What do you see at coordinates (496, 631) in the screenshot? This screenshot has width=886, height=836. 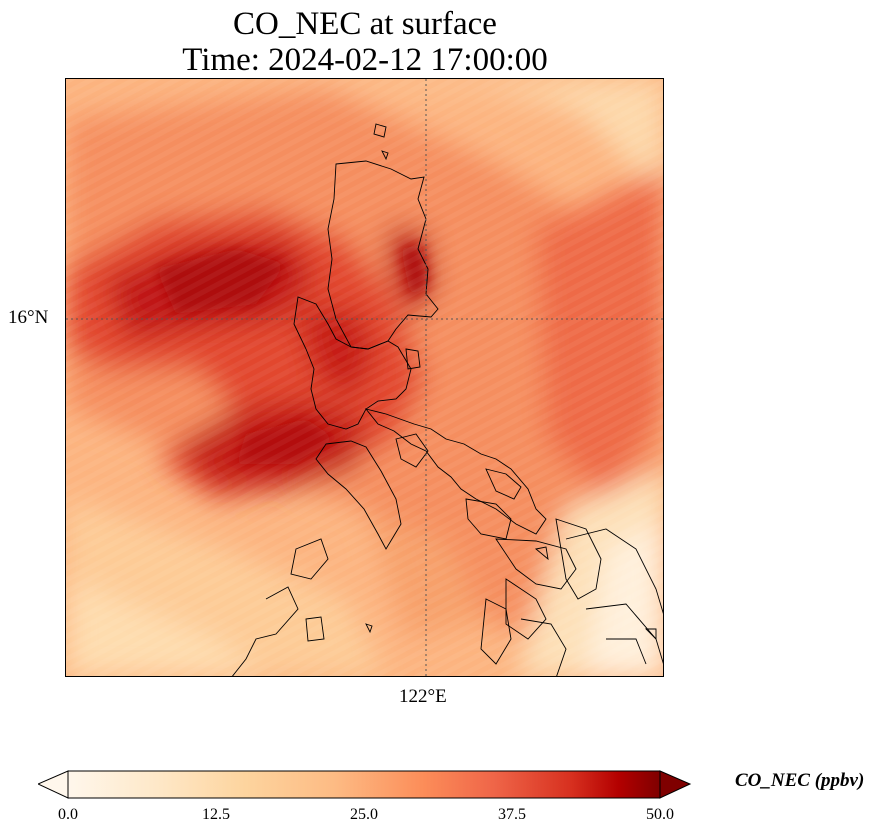 I see `negros-coast` at bounding box center [496, 631].